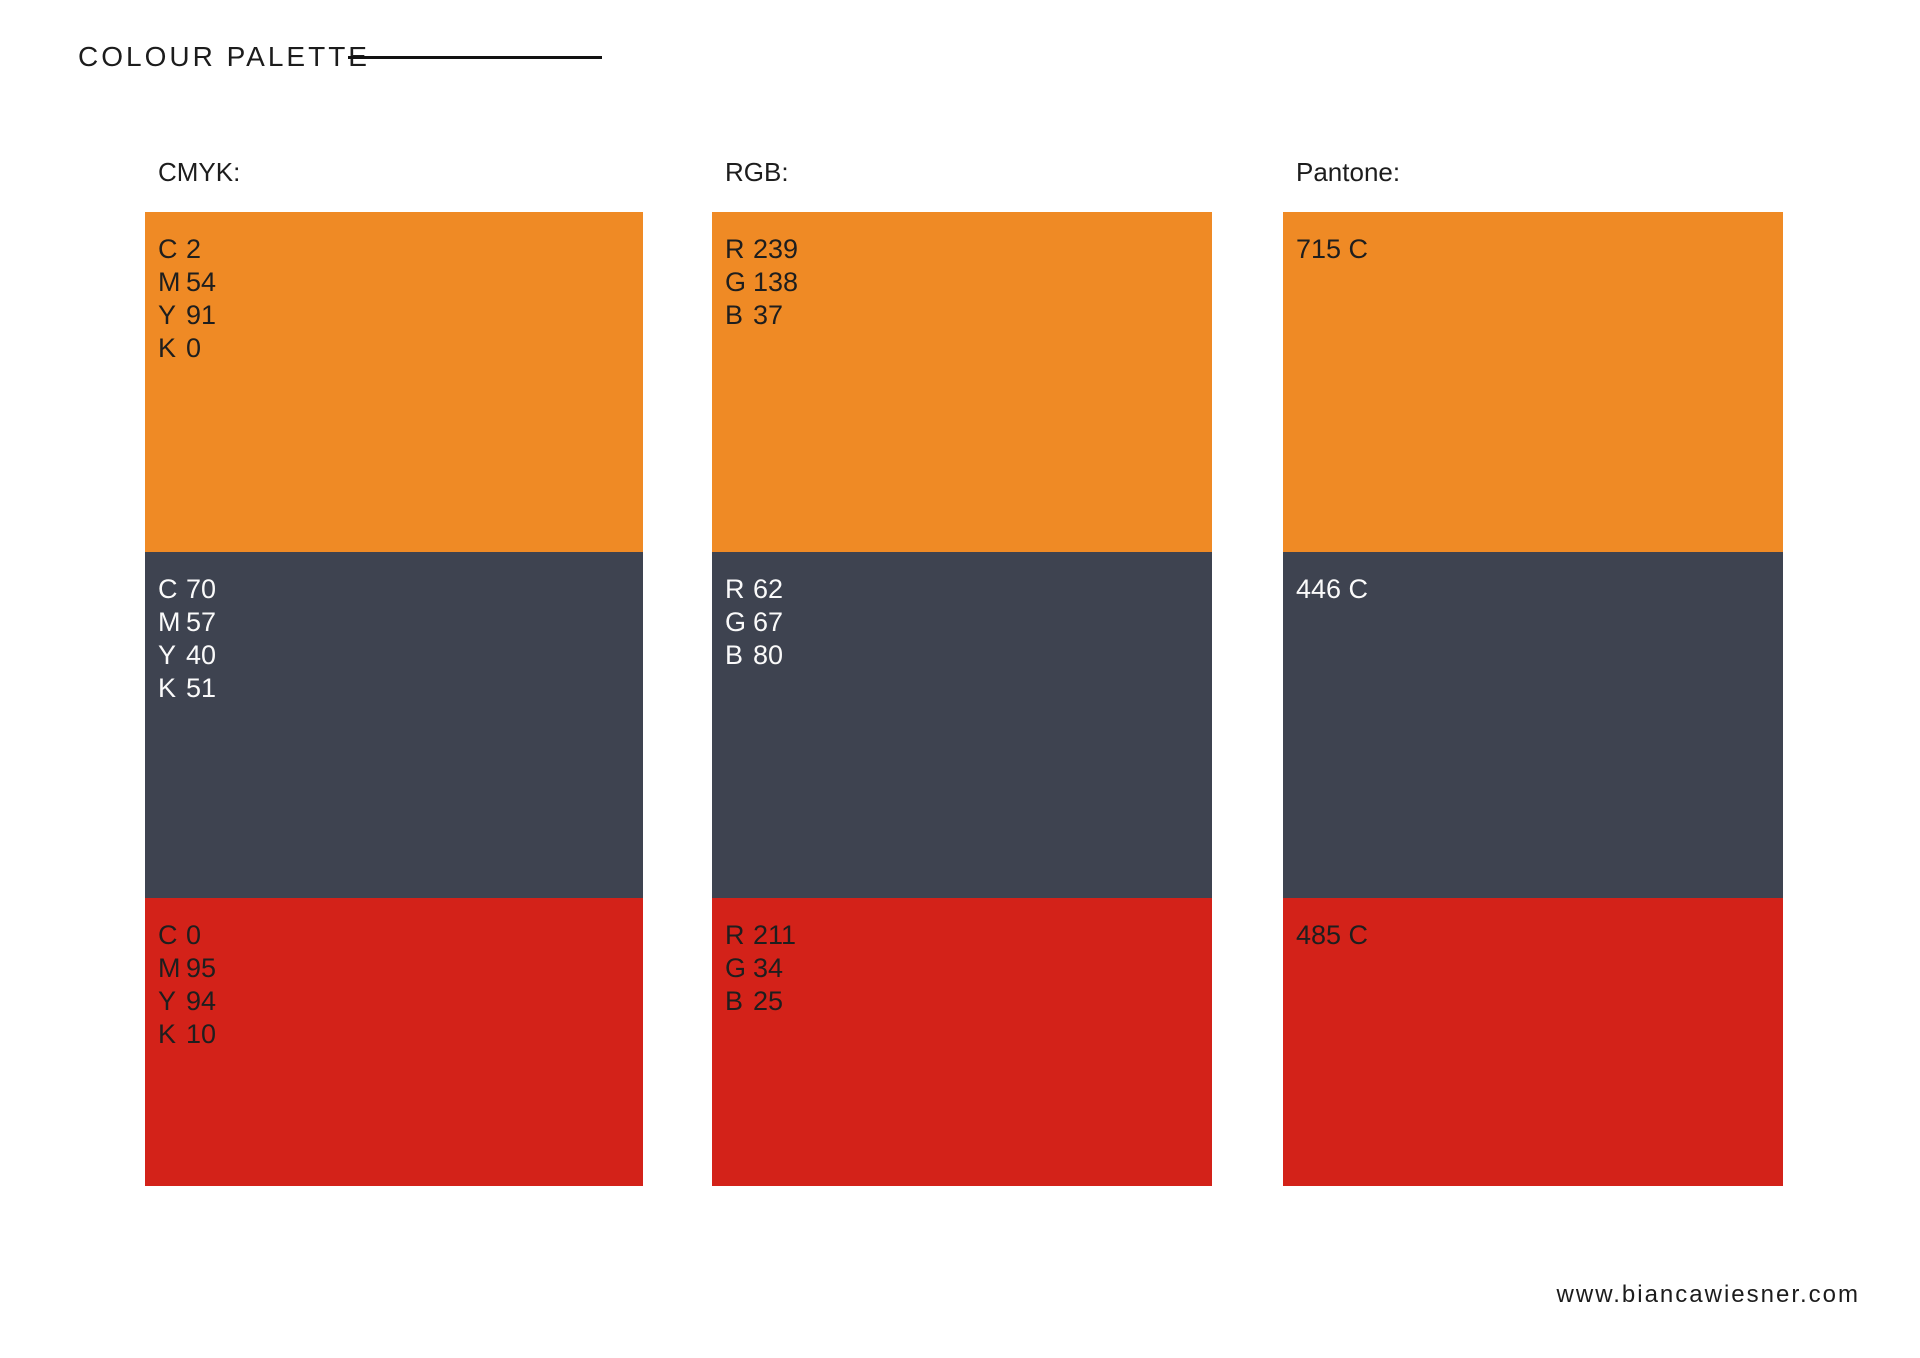 This screenshot has height=1358, width=1920. What do you see at coordinates (201, 622) in the screenshot?
I see `cmyk-value: 57` at bounding box center [201, 622].